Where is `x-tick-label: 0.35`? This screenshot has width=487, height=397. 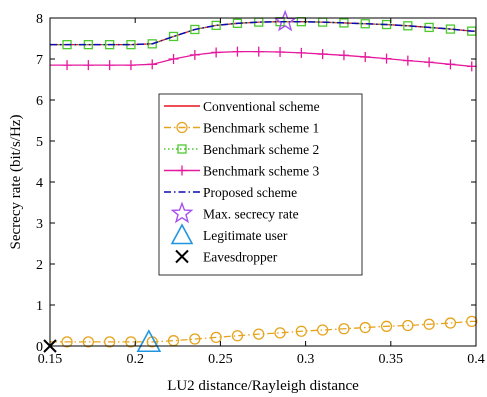 x-tick-label: 0.35 is located at coordinates (391, 359).